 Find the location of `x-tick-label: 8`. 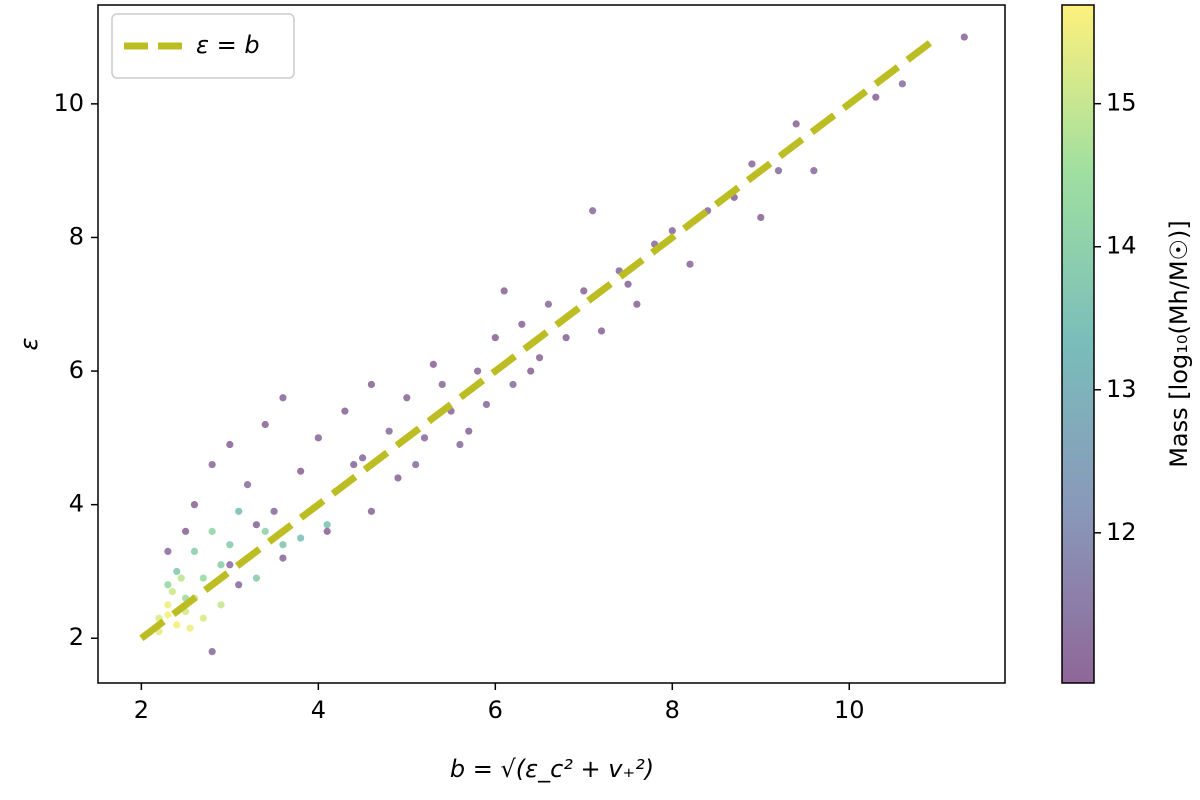

x-tick-label: 8 is located at coordinates (672, 710).